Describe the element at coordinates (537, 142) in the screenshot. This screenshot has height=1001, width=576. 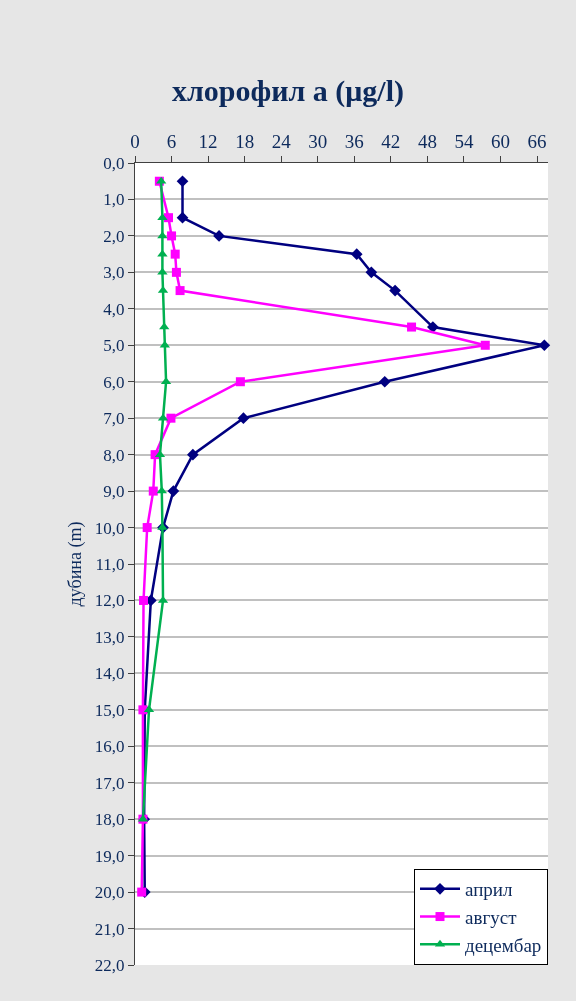
I see `x-tick-label: 66` at that location.